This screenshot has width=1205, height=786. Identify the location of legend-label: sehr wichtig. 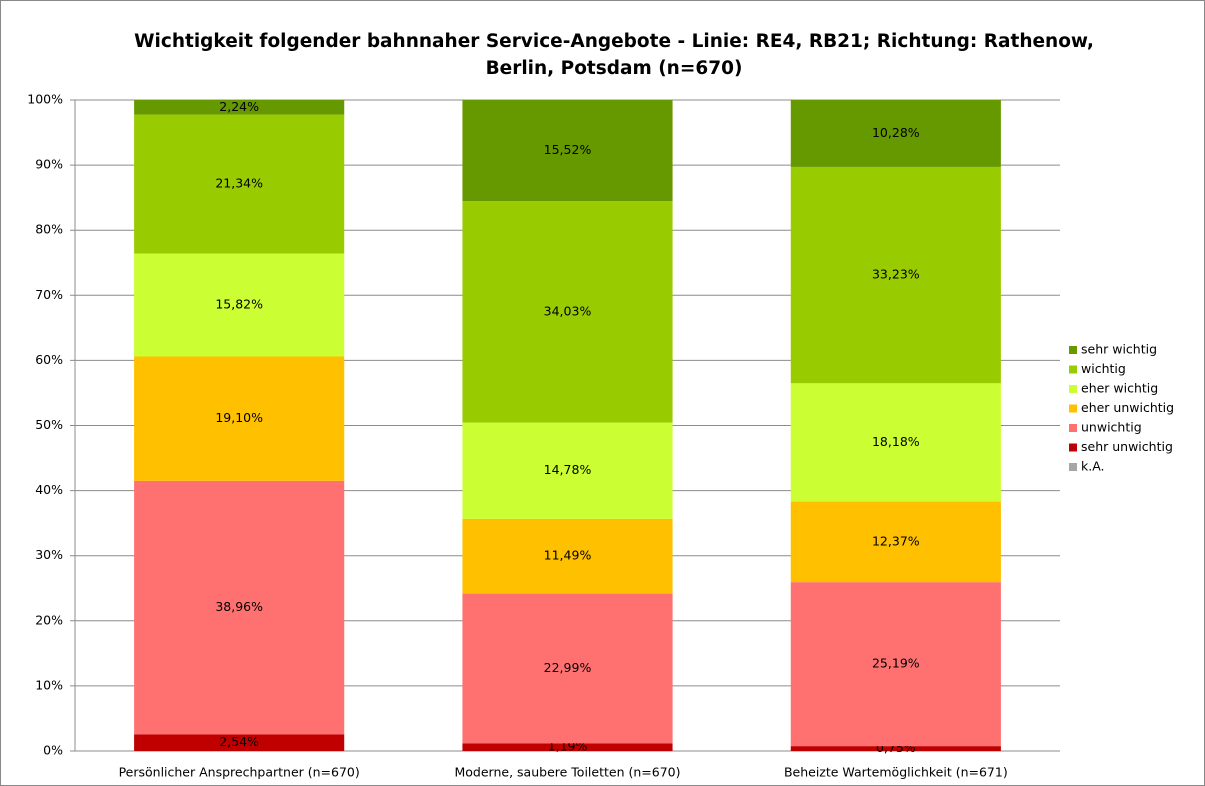
(1119, 349).